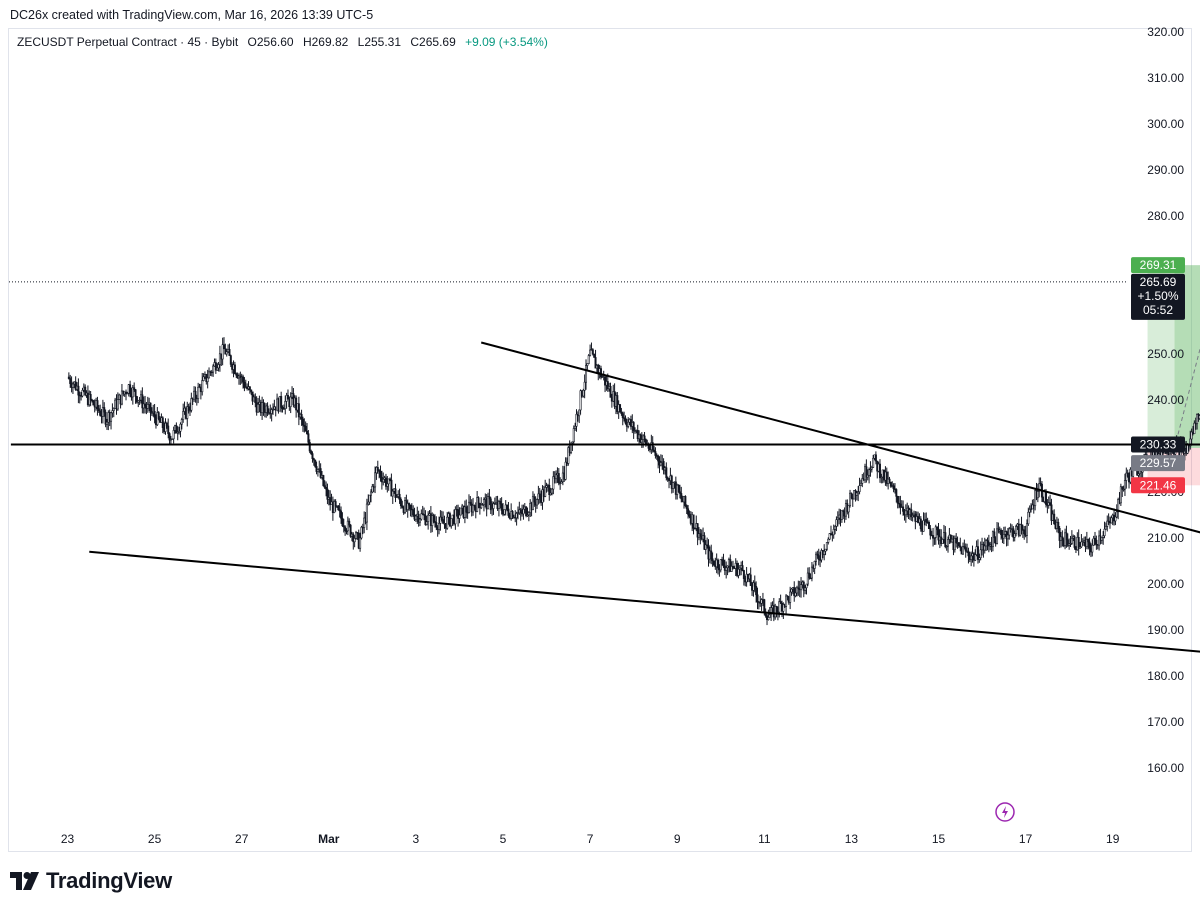 This screenshot has width=1200, height=909. What do you see at coordinates (840, 452) in the screenshot?
I see `descending-resistance-line` at bounding box center [840, 452].